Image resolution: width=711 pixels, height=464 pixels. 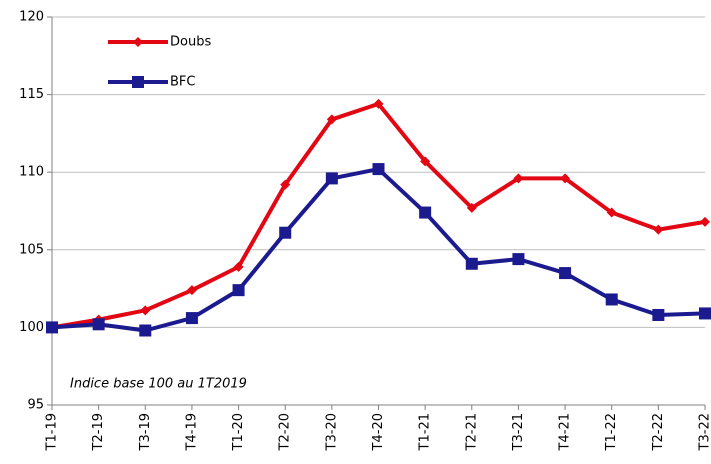 I want to click on x-tick-label: T4-20, so click(x=378, y=432).